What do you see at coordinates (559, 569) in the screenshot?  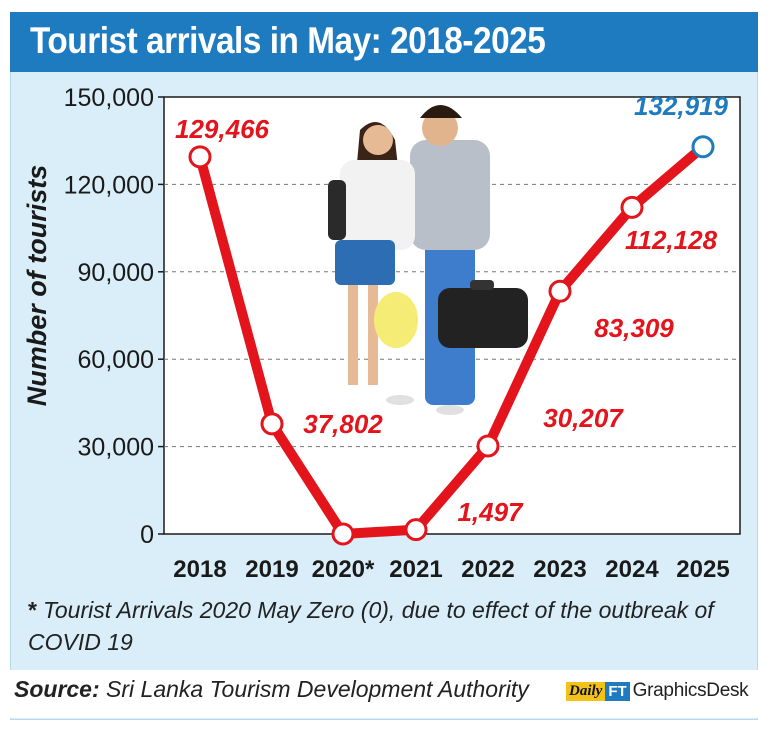 I see `x-tick-label: 2023` at bounding box center [559, 569].